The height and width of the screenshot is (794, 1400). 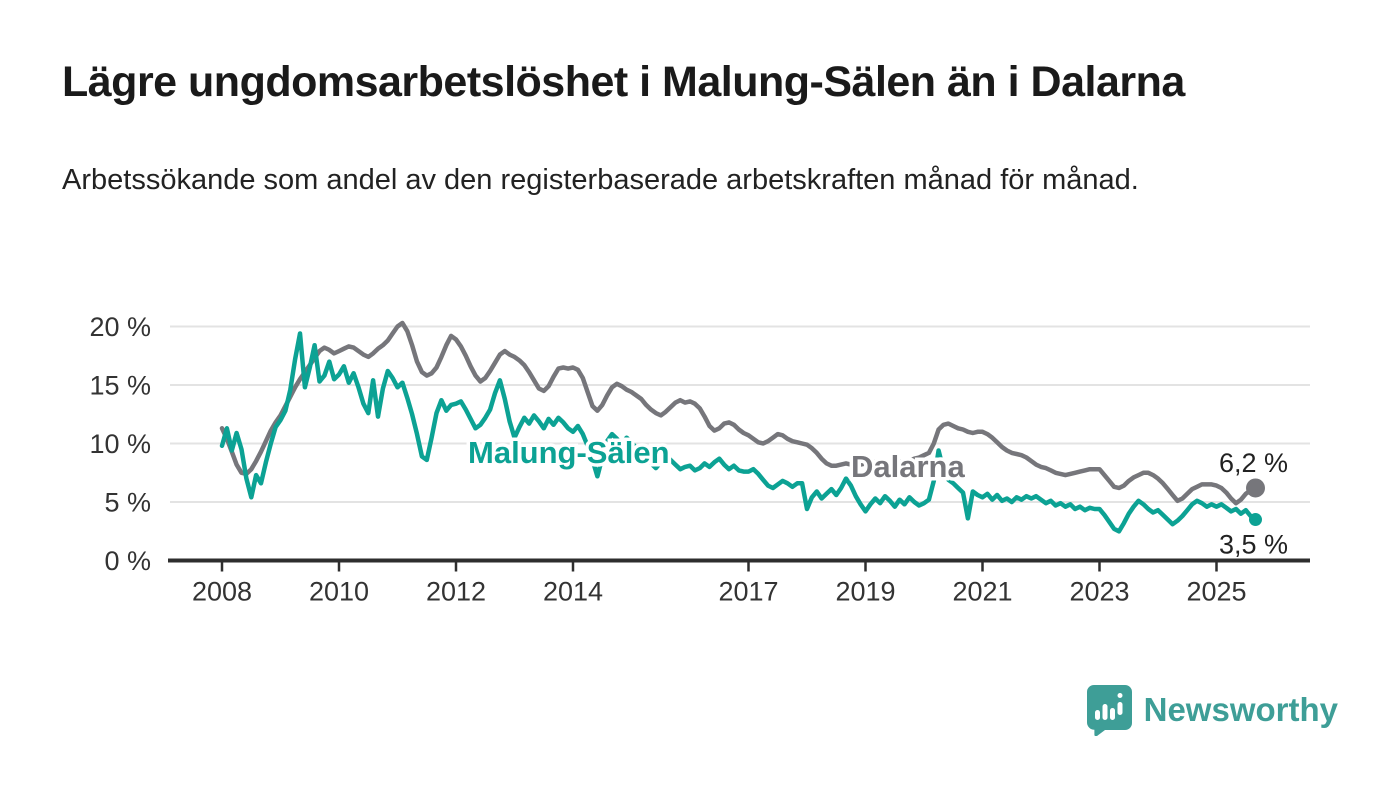 I want to click on branding-footer: Newsworthy, so click(x=1212, y=710).